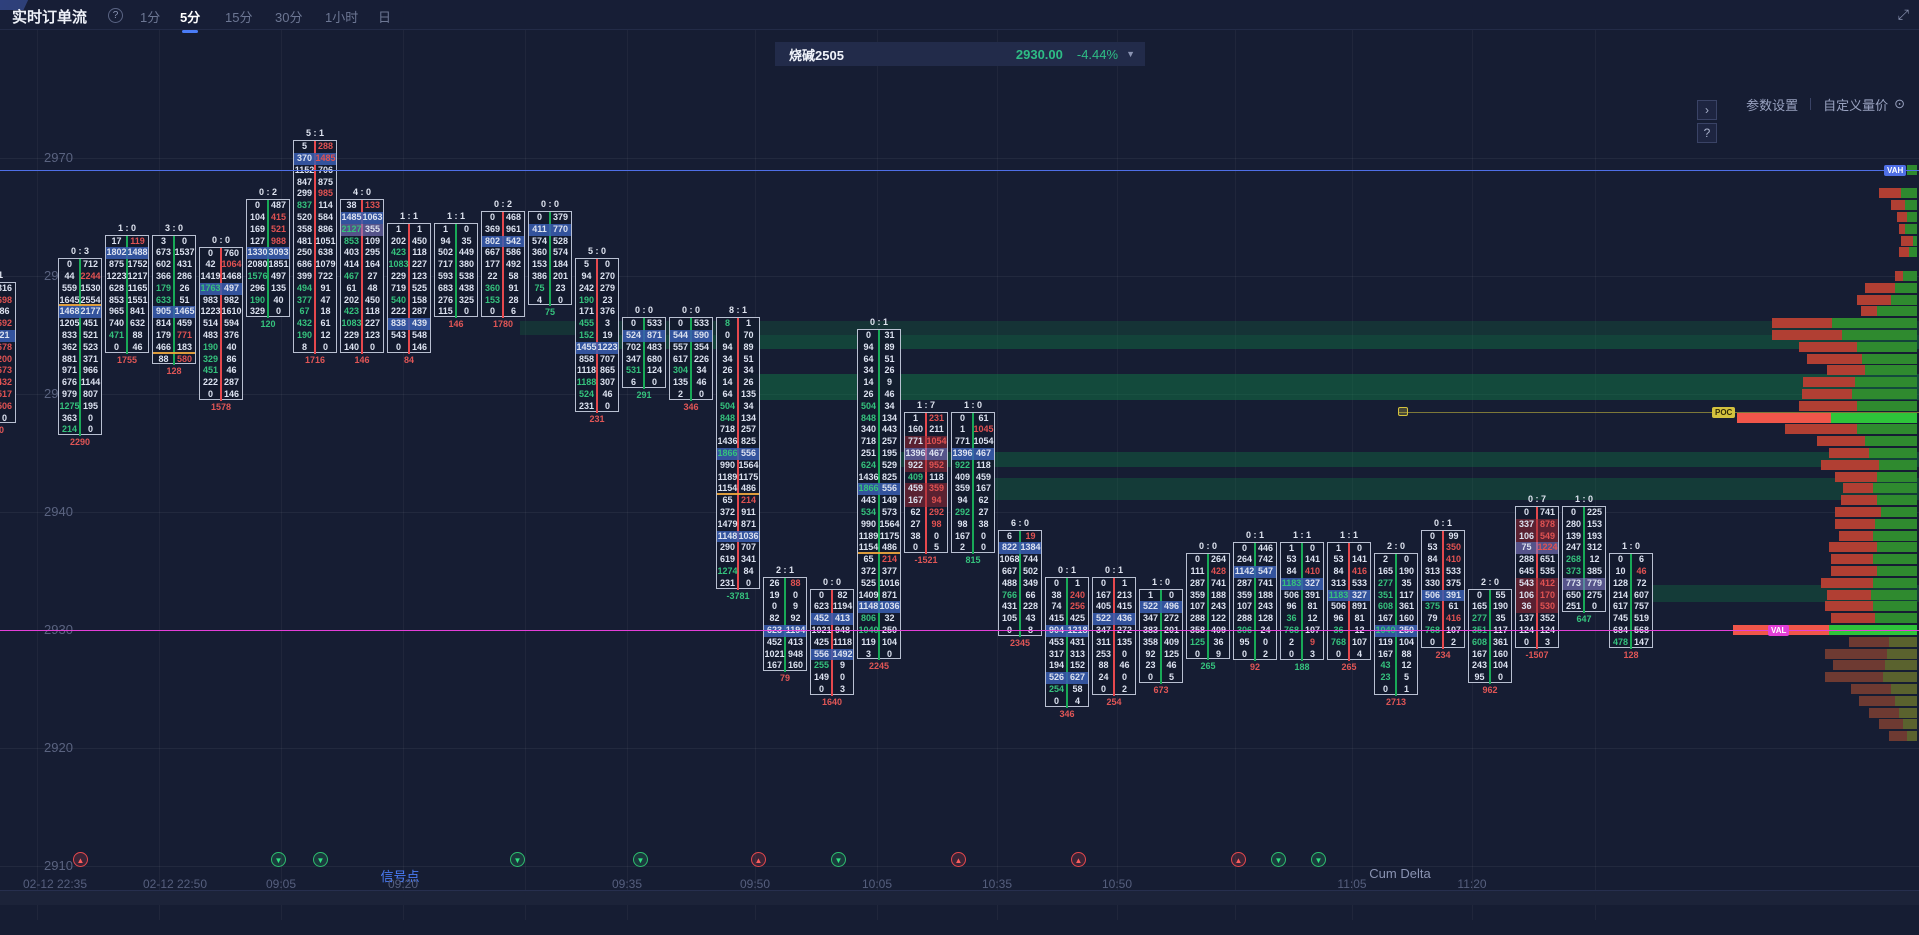 This screenshot has height=935, width=1919. What do you see at coordinates (174, 360) in the screenshot?
I see `footprint-row: 88 580` at bounding box center [174, 360].